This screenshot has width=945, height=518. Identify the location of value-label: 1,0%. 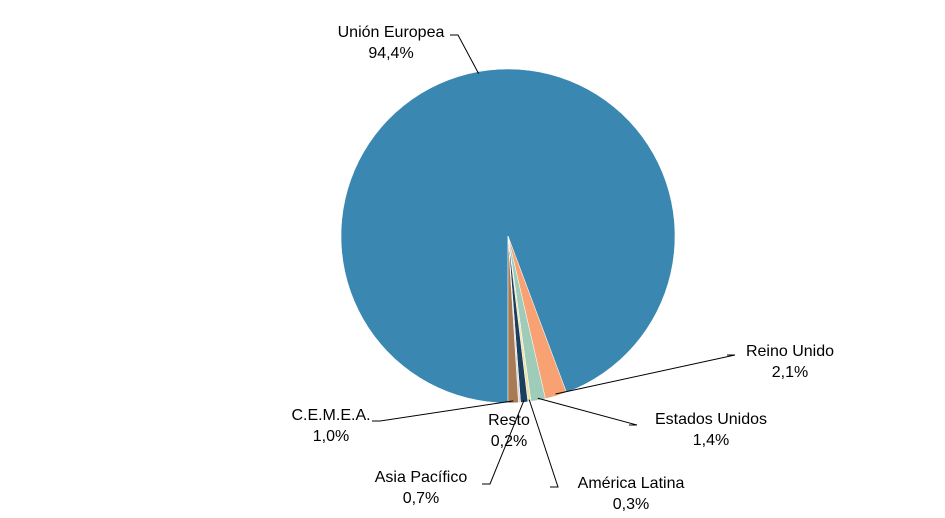
(331, 436).